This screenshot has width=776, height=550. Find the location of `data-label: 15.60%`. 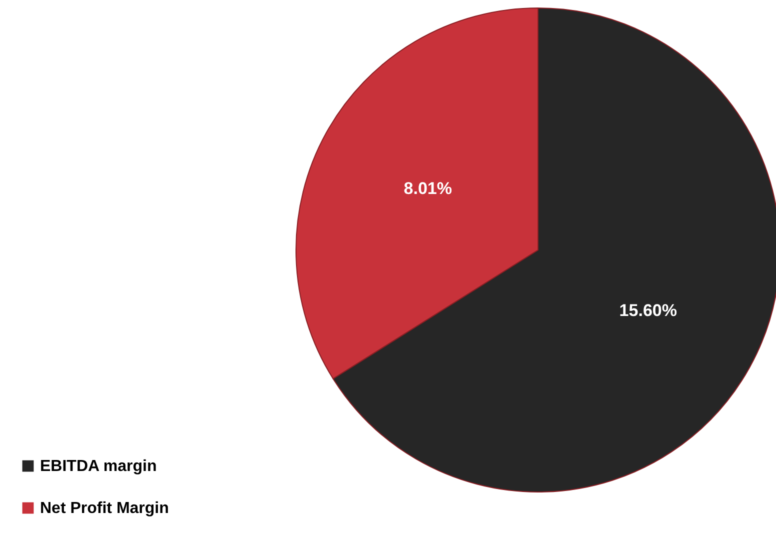

data-label: 15.60% is located at coordinates (648, 310).